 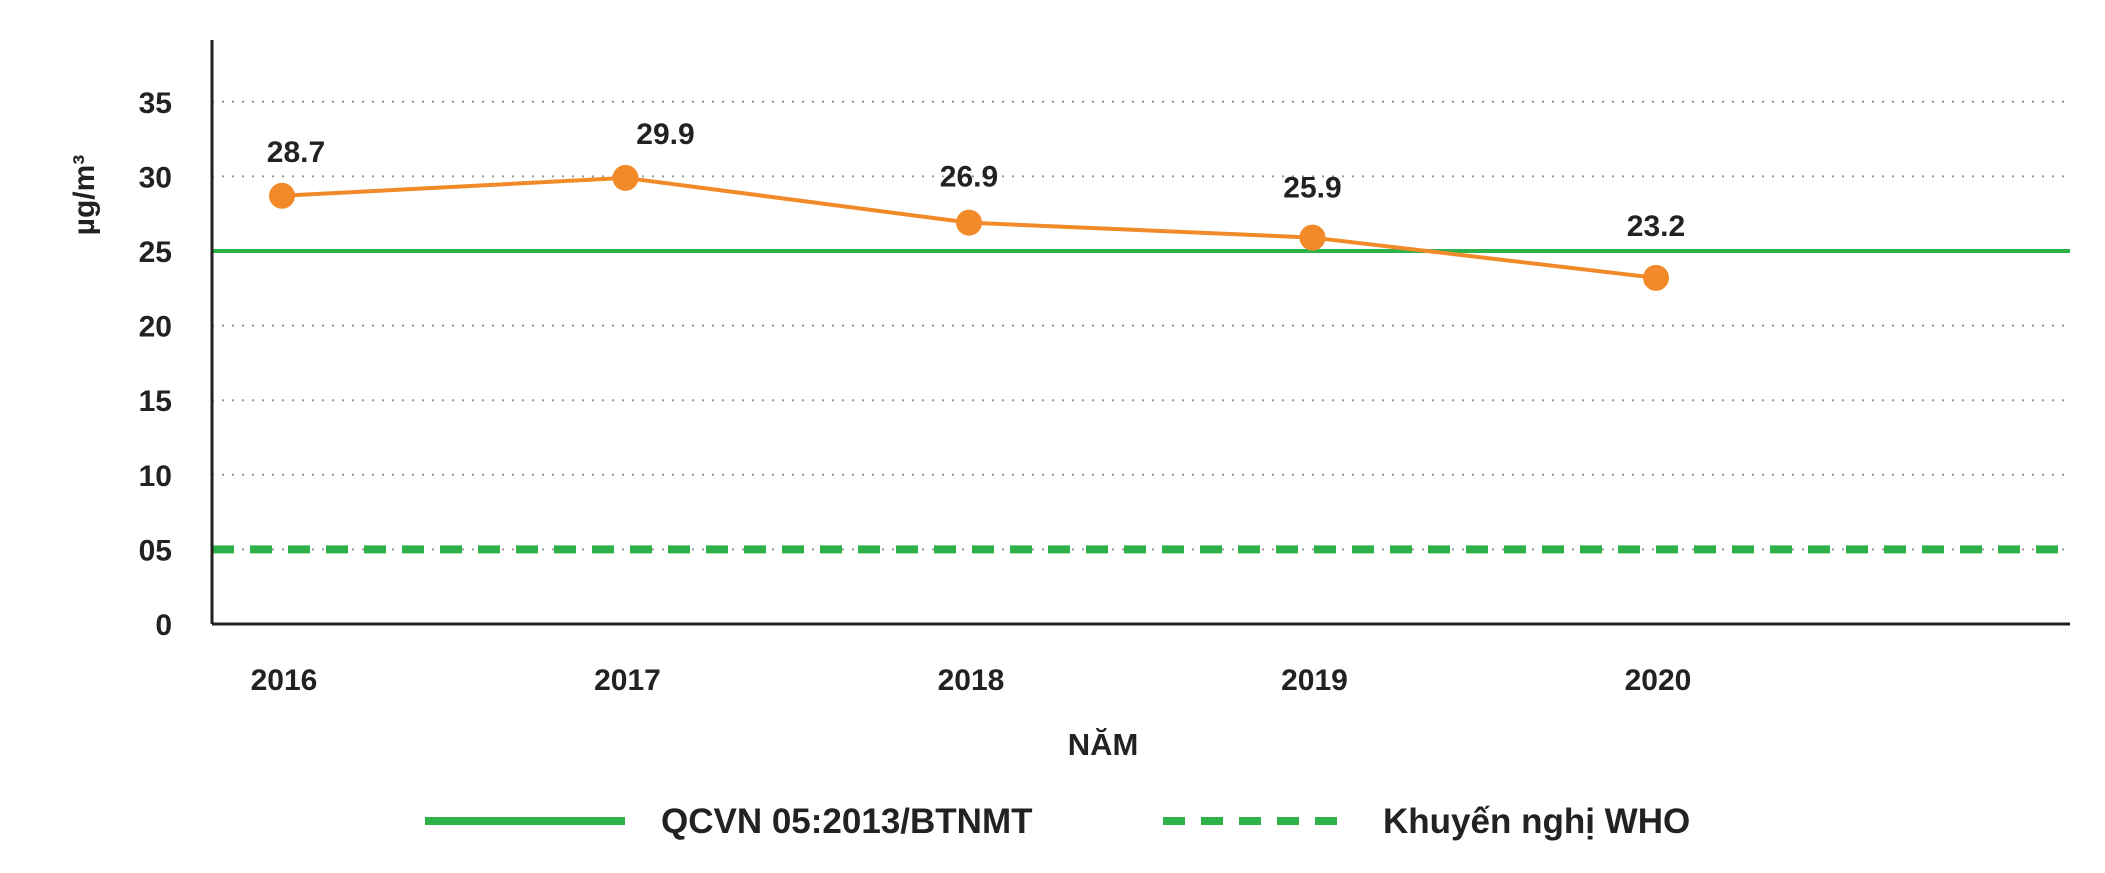 I want to click on data-label: 23.2, so click(x=1656, y=226).